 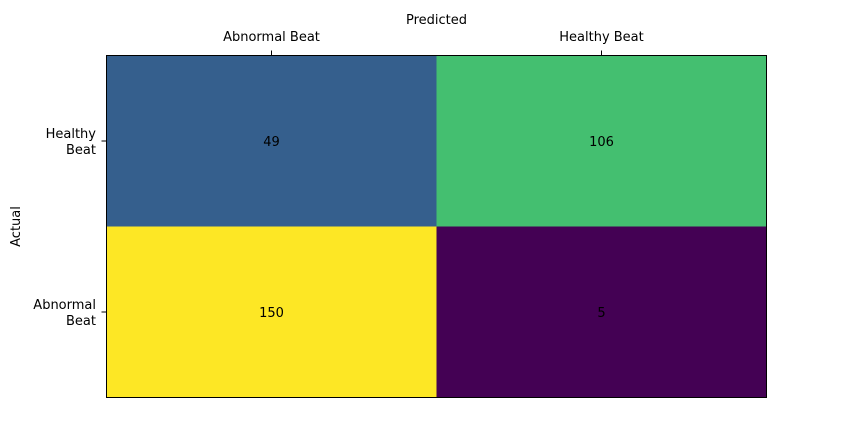 What do you see at coordinates (601, 37) in the screenshot?
I see `x-tick-label: Healthy Beat` at bounding box center [601, 37].